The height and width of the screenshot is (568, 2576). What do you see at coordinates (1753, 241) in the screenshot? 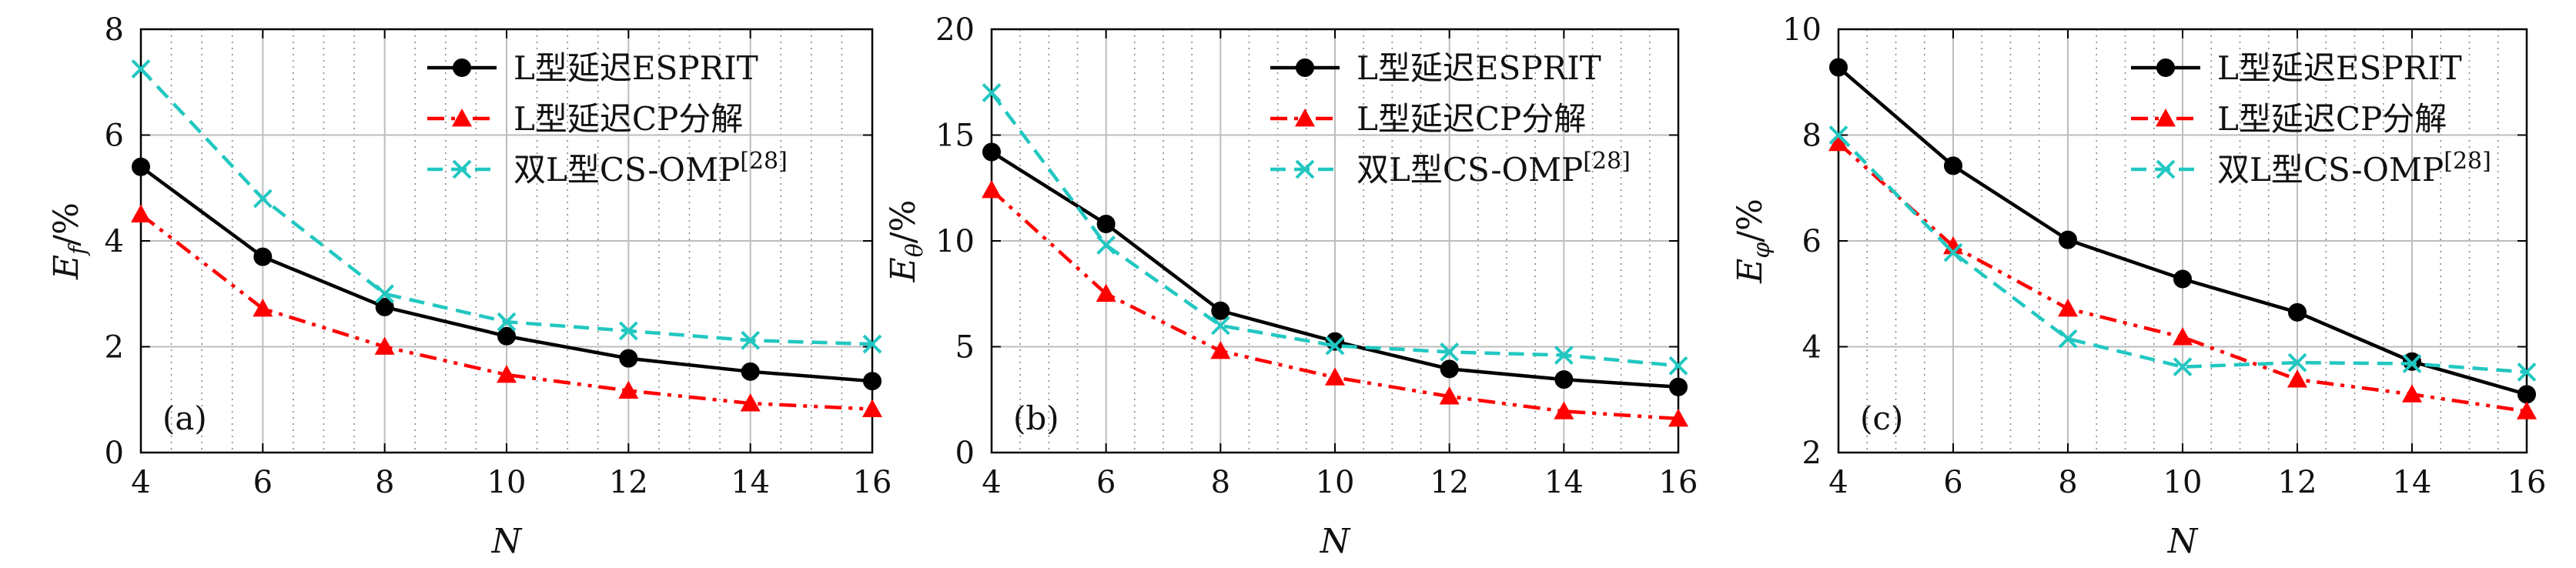
I see `y-axis-title: Eφ/%` at bounding box center [1753, 241].